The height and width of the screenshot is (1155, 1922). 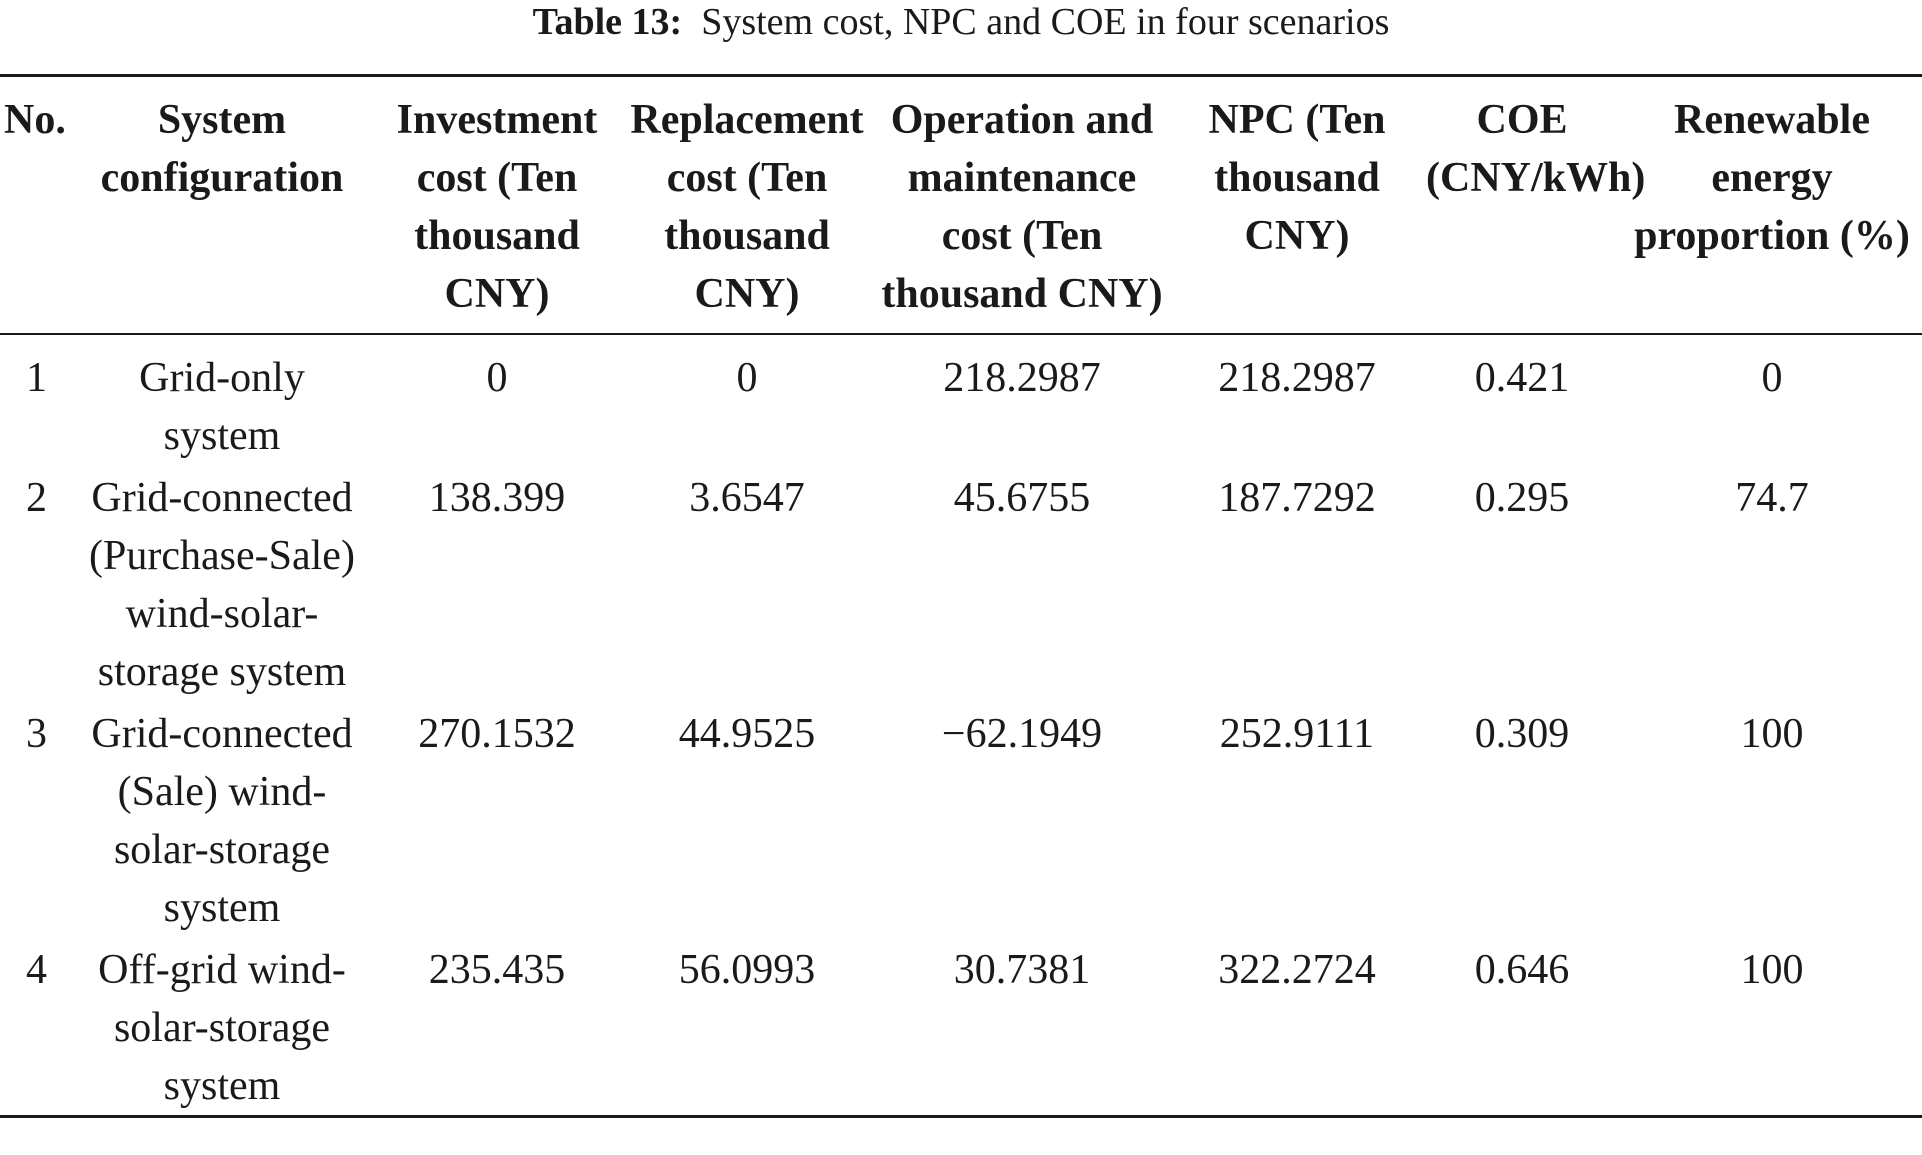 I want to click on cell-investment-cost: 270.1532, so click(x=497, y=734).